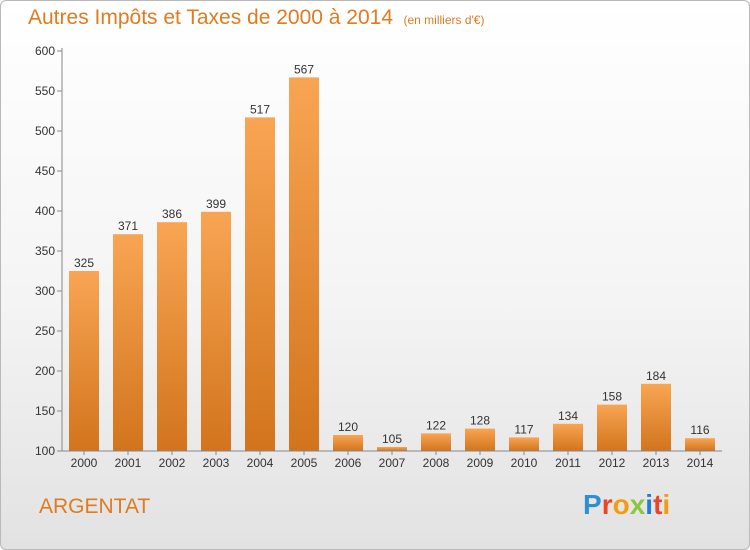 The width and height of the screenshot is (750, 550). What do you see at coordinates (656, 376) in the screenshot?
I see `bar-value-label: 184` at bounding box center [656, 376].